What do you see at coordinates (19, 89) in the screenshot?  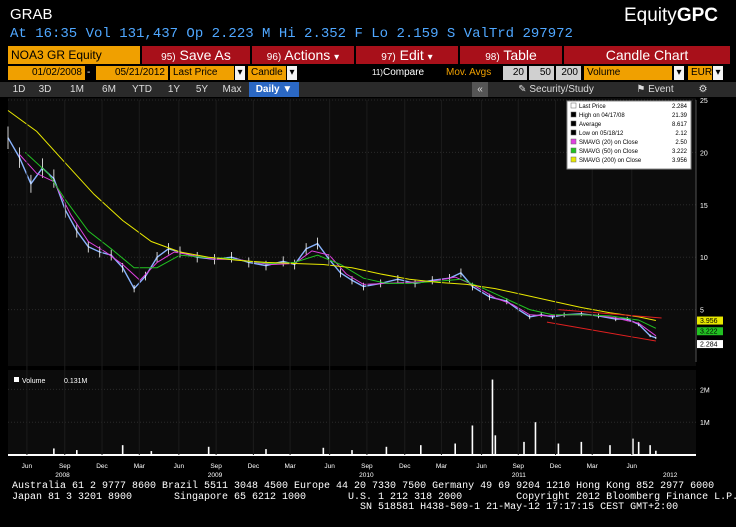 I see `period-1d: 1D` at bounding box center [19, 89].